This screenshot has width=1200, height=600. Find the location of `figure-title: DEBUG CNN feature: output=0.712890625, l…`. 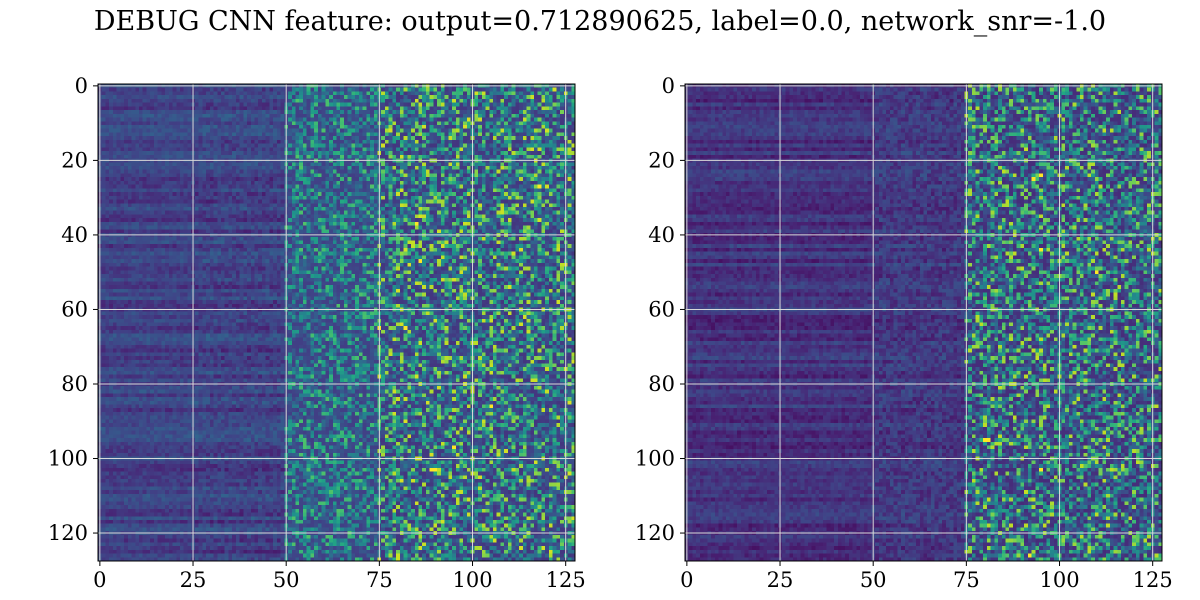

figure-title: DEBUG CNN feature: output=0.712890625, l… is located at coordinates (600, 21).